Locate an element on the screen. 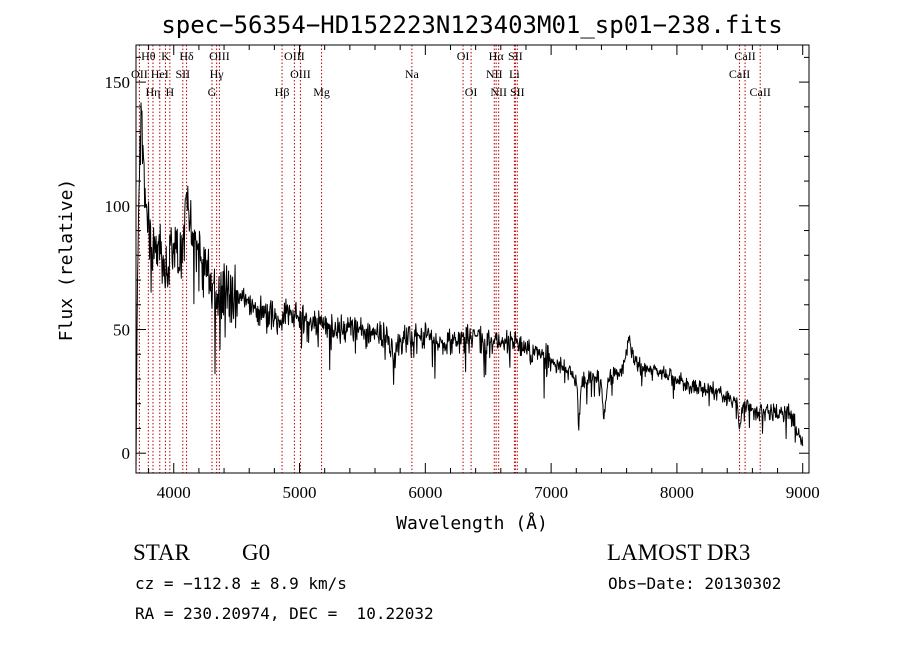 Image resolution: width=900 pixels, height=654 pixels. y-axis-label: Flux (relative) is located at coordinates (66, 260).